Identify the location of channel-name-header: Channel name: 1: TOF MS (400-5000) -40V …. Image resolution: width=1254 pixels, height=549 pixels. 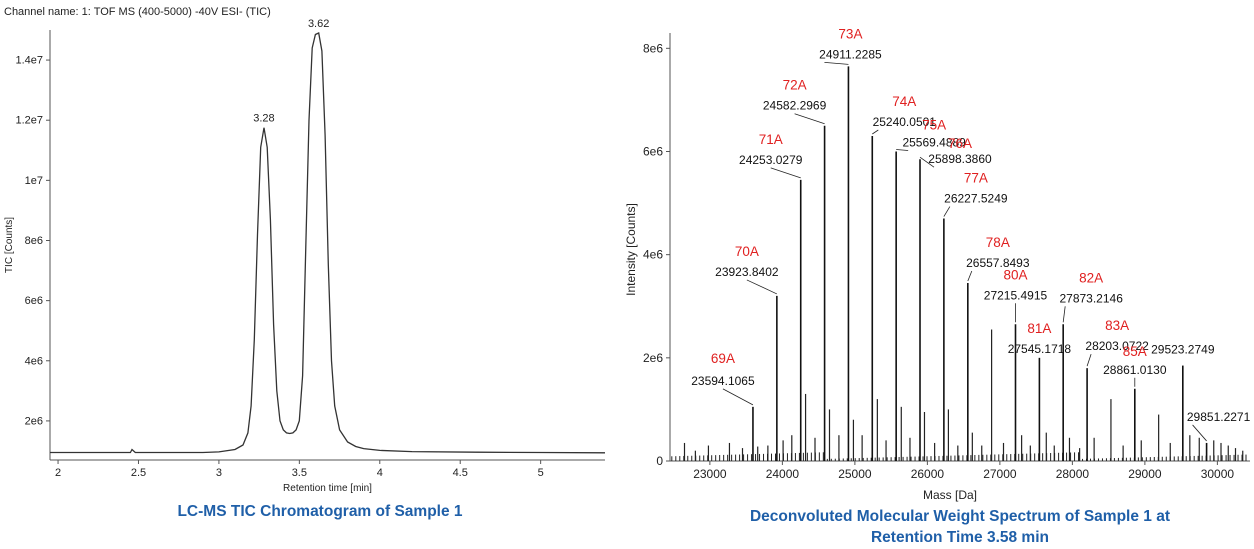
(137, 12).